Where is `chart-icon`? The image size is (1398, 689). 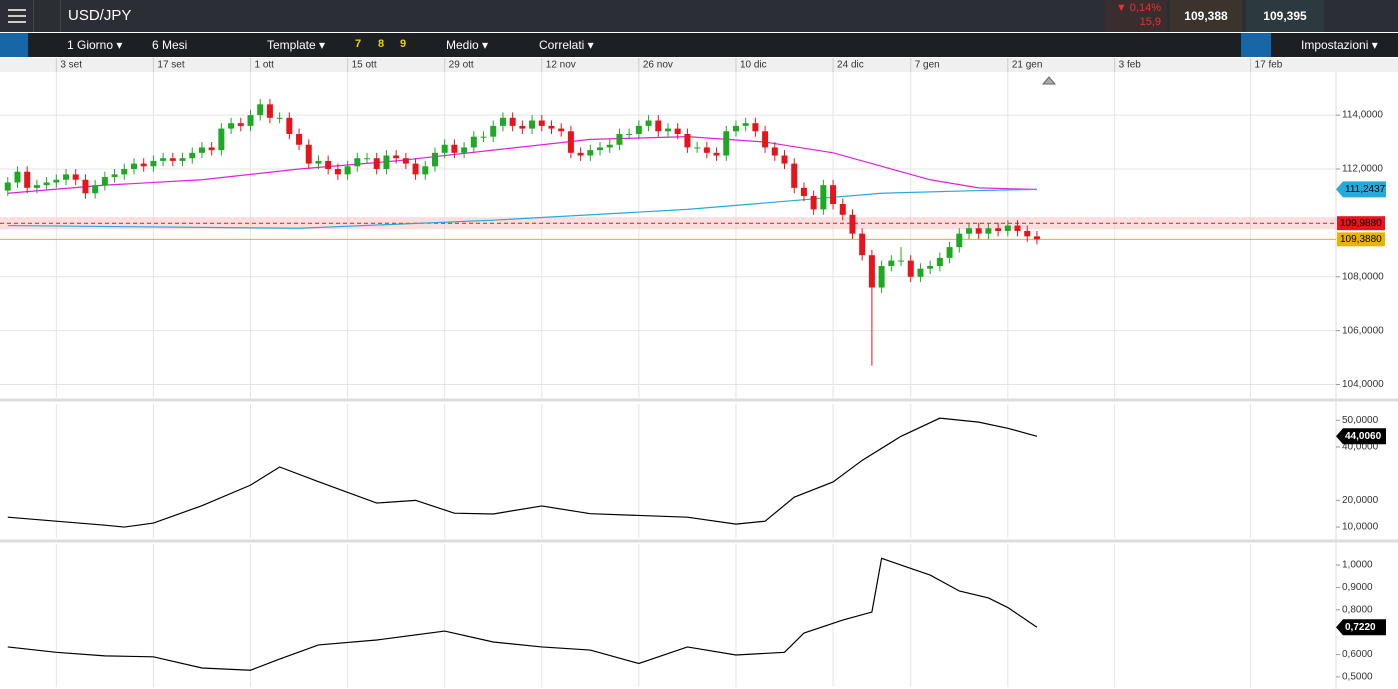 chart-icon is located at coordinates (47, 16).